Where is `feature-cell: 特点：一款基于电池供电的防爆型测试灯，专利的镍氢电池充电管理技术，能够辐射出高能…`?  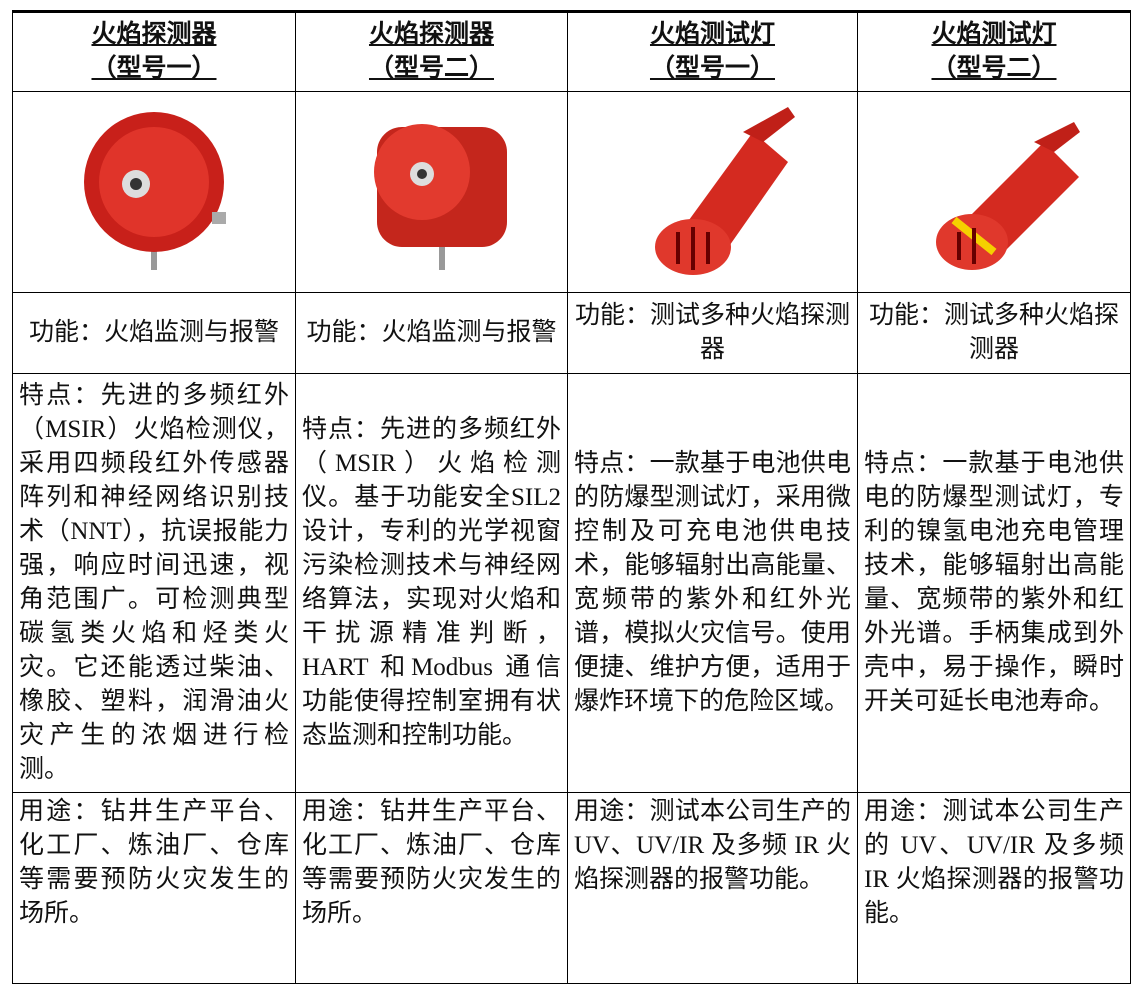
feature-cell: 特点：一款基于电池供电的防爆型测试灯，专利的镍氢电池充电管理技术，能够辐射出高能… is located at coordinates (994, 583).